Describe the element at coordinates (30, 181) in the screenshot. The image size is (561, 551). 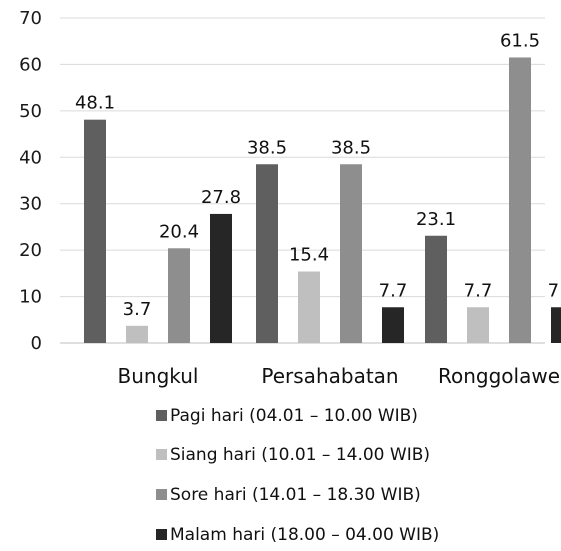
I see `y-axis-ticks: 0 10 20 30 40 50 60 70` at that location.